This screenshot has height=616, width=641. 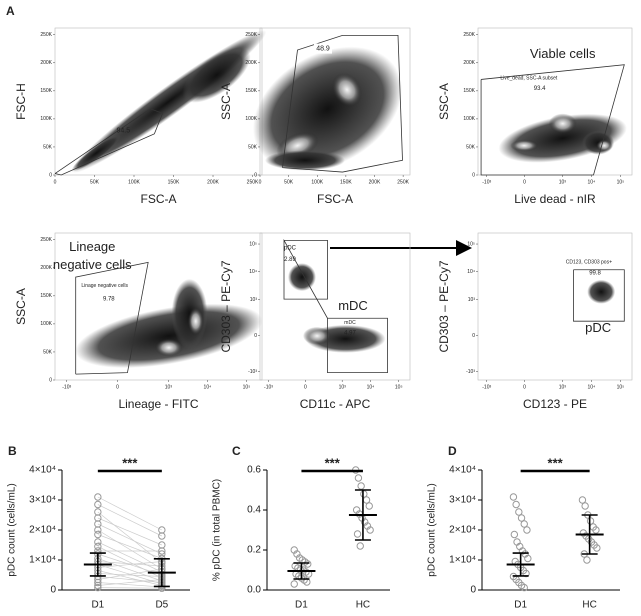 What do you see at coordinates (403, 182) in the screenshot?
I see `x-tick-label: 250K` at bounding box center [403, 182].